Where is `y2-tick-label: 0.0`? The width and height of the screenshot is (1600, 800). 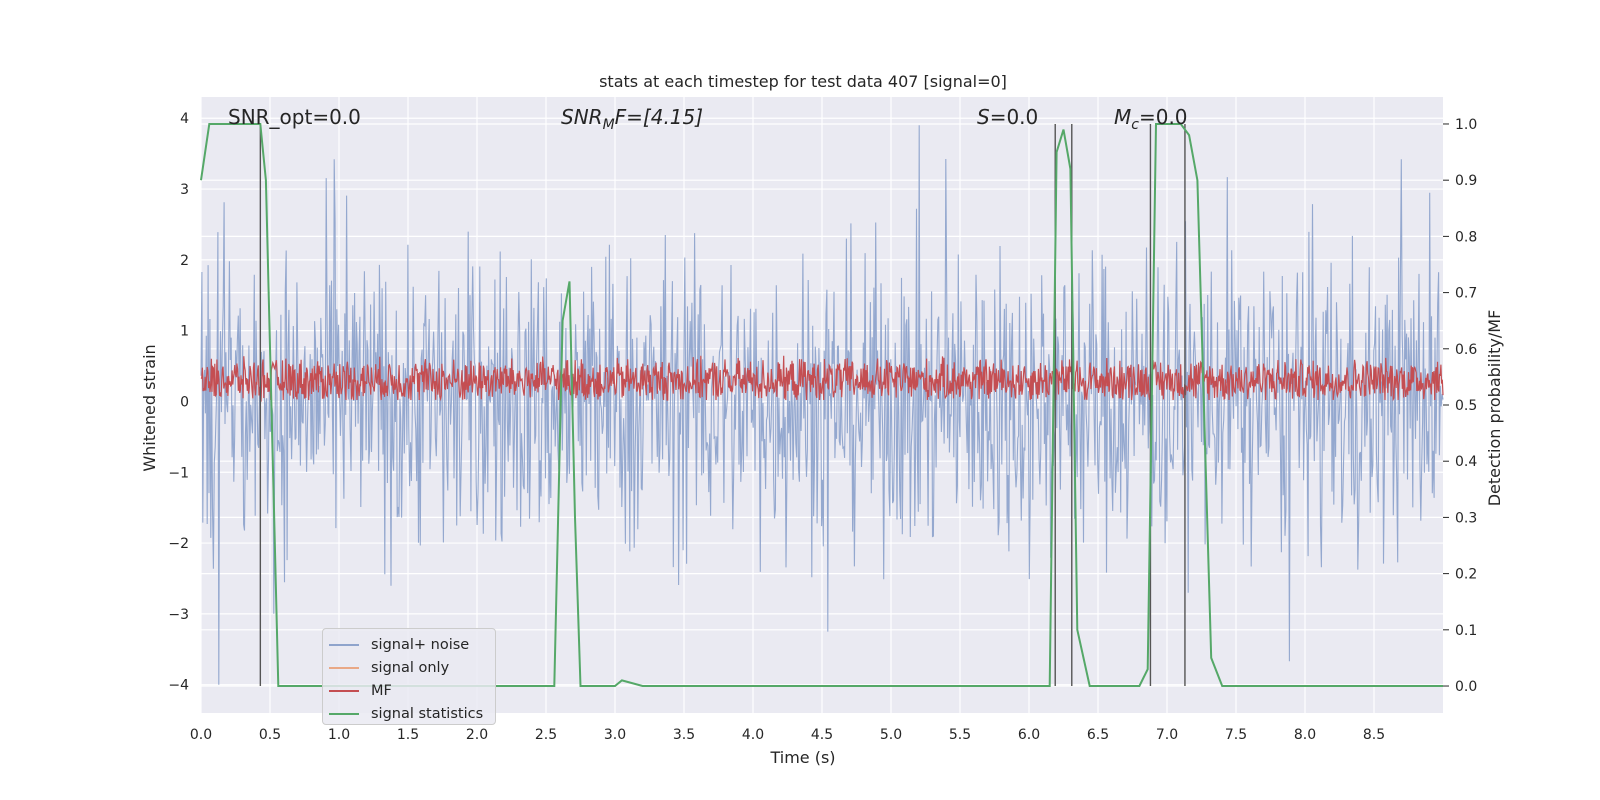
y2-tick-label: 0.0 is located at coordinates (1466, 687).